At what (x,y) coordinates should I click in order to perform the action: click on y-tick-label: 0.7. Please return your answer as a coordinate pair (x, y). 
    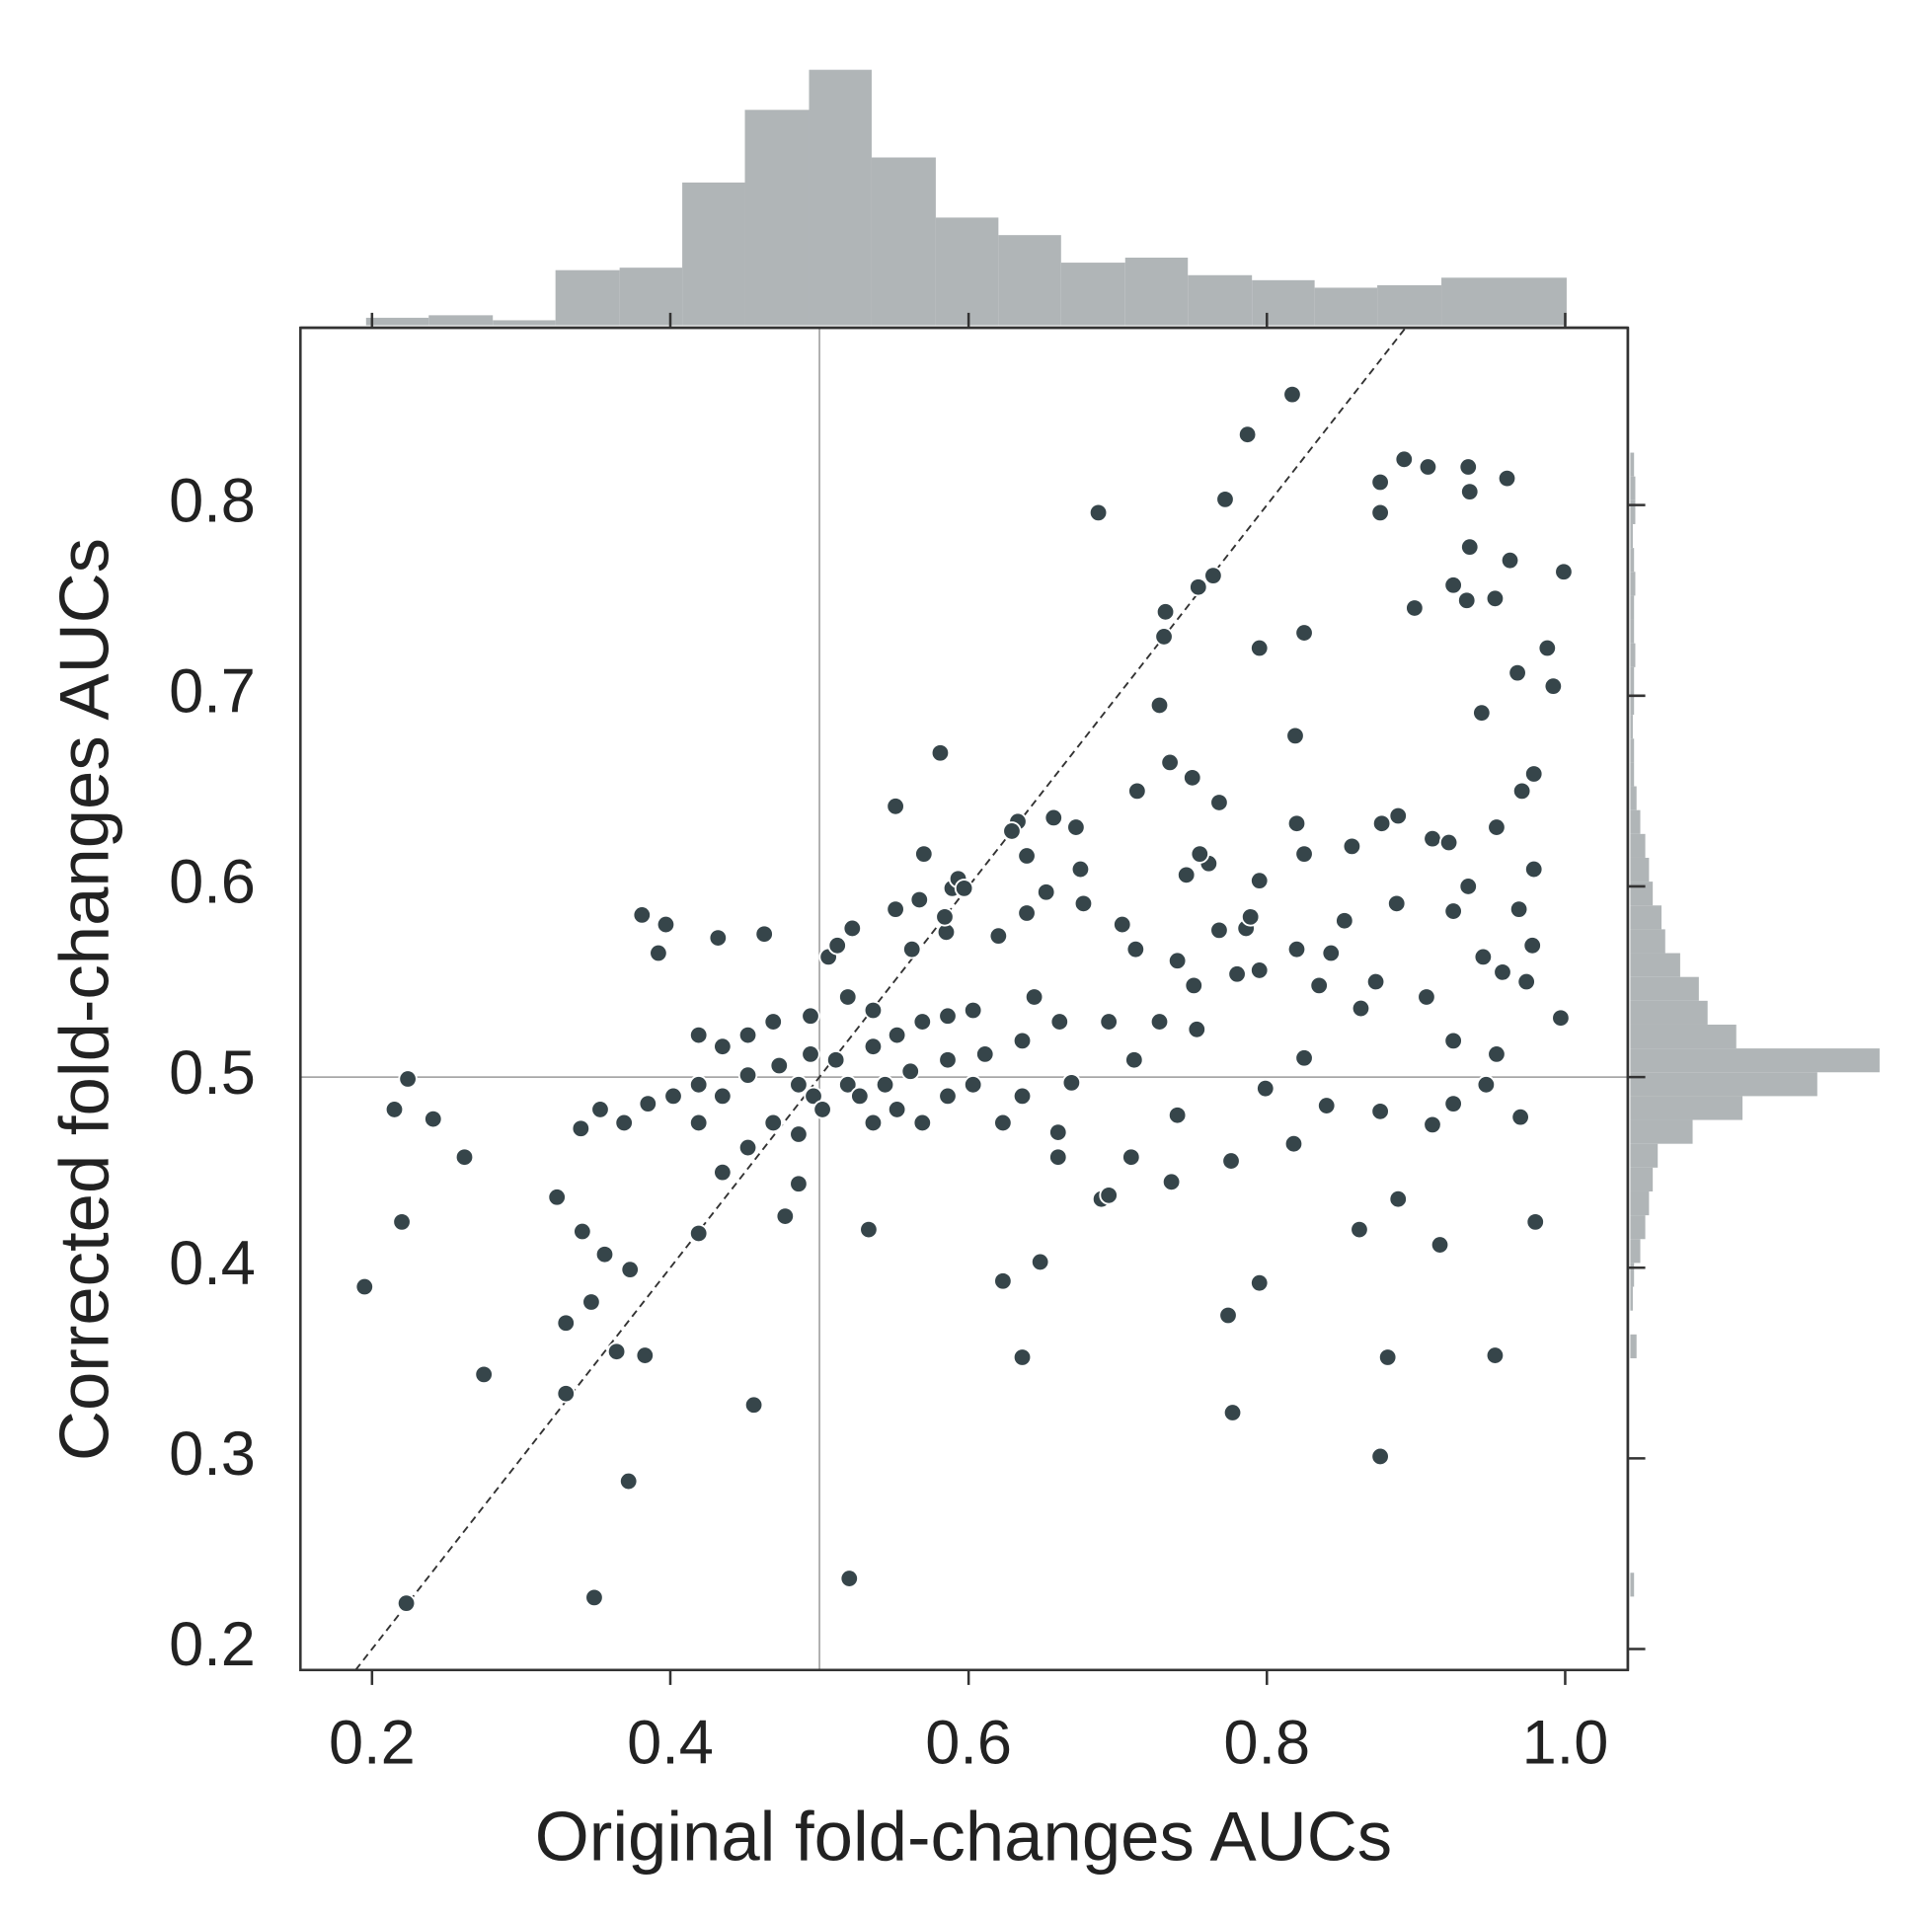
    Looking at the image, I should click on (212, 691).